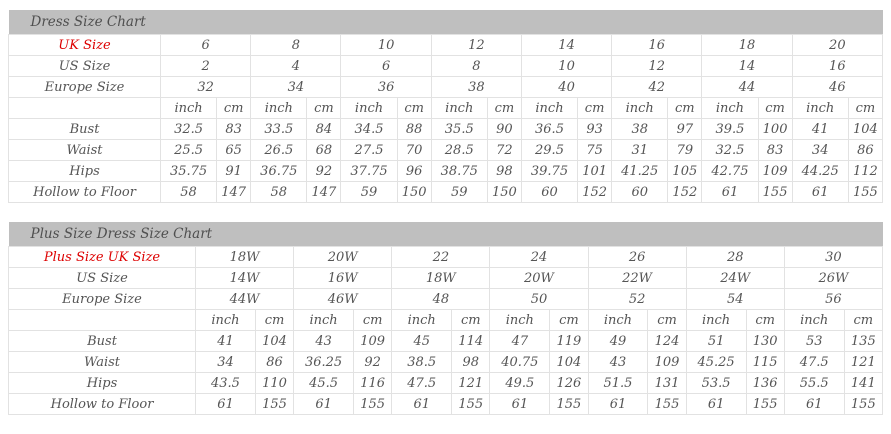 Image resolution: width=891 pixels, height=434 pixels. I want to click on inch-value-cell: 49, so click(618, 341).